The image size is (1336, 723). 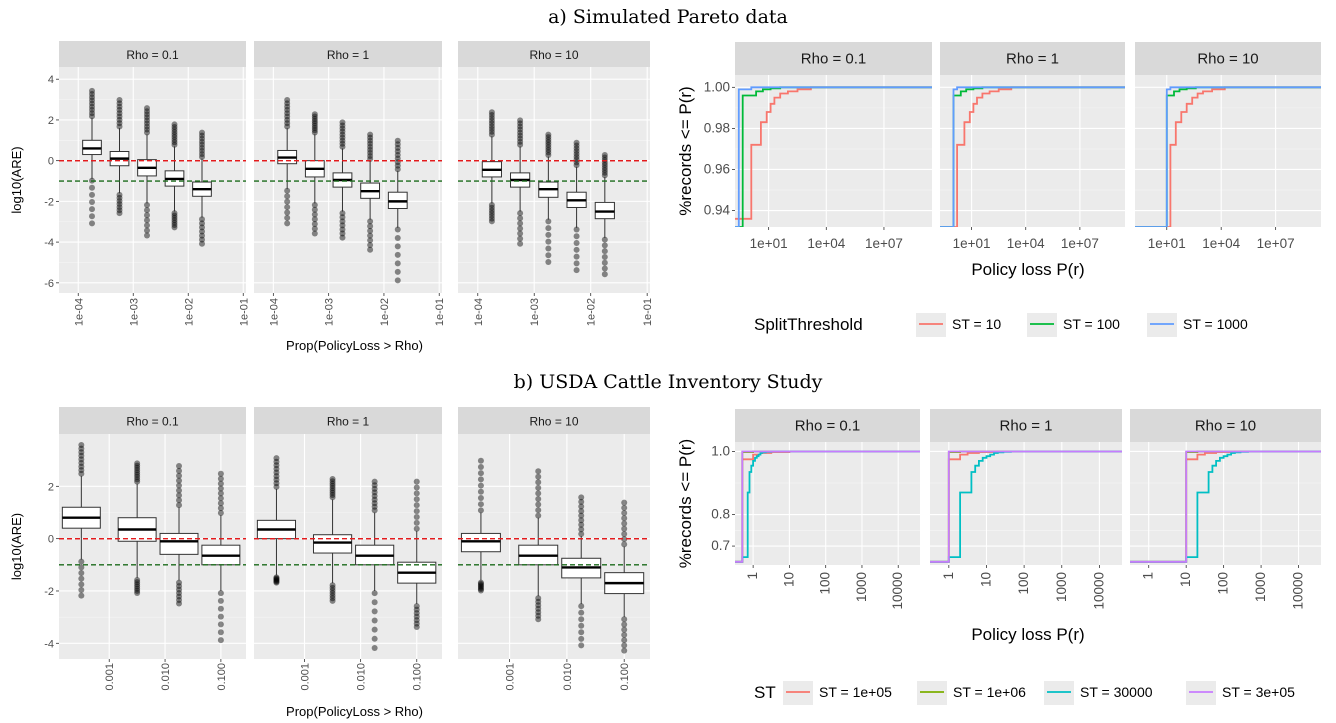 I want to click on y-axis-title: %records <= P(r), so click(x=685, y=150).